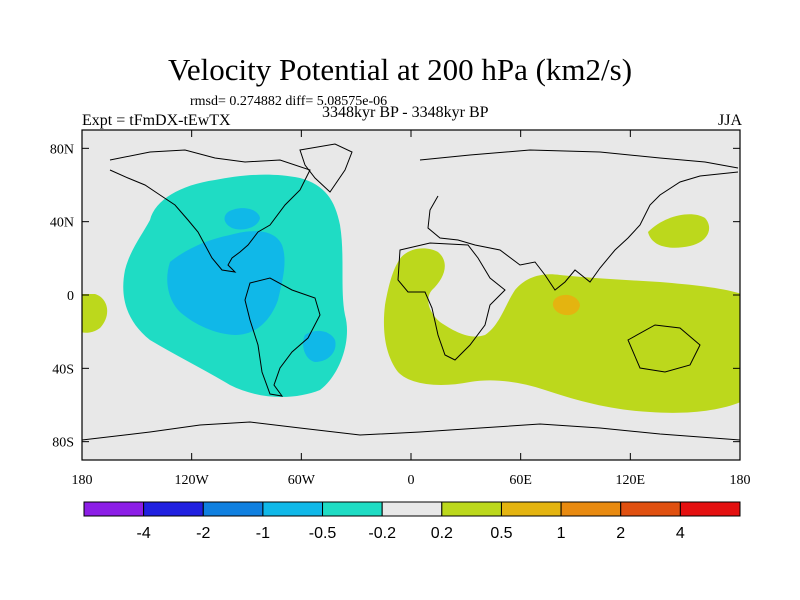  I want to click on colorbar-label: 2, so click(620, 533).